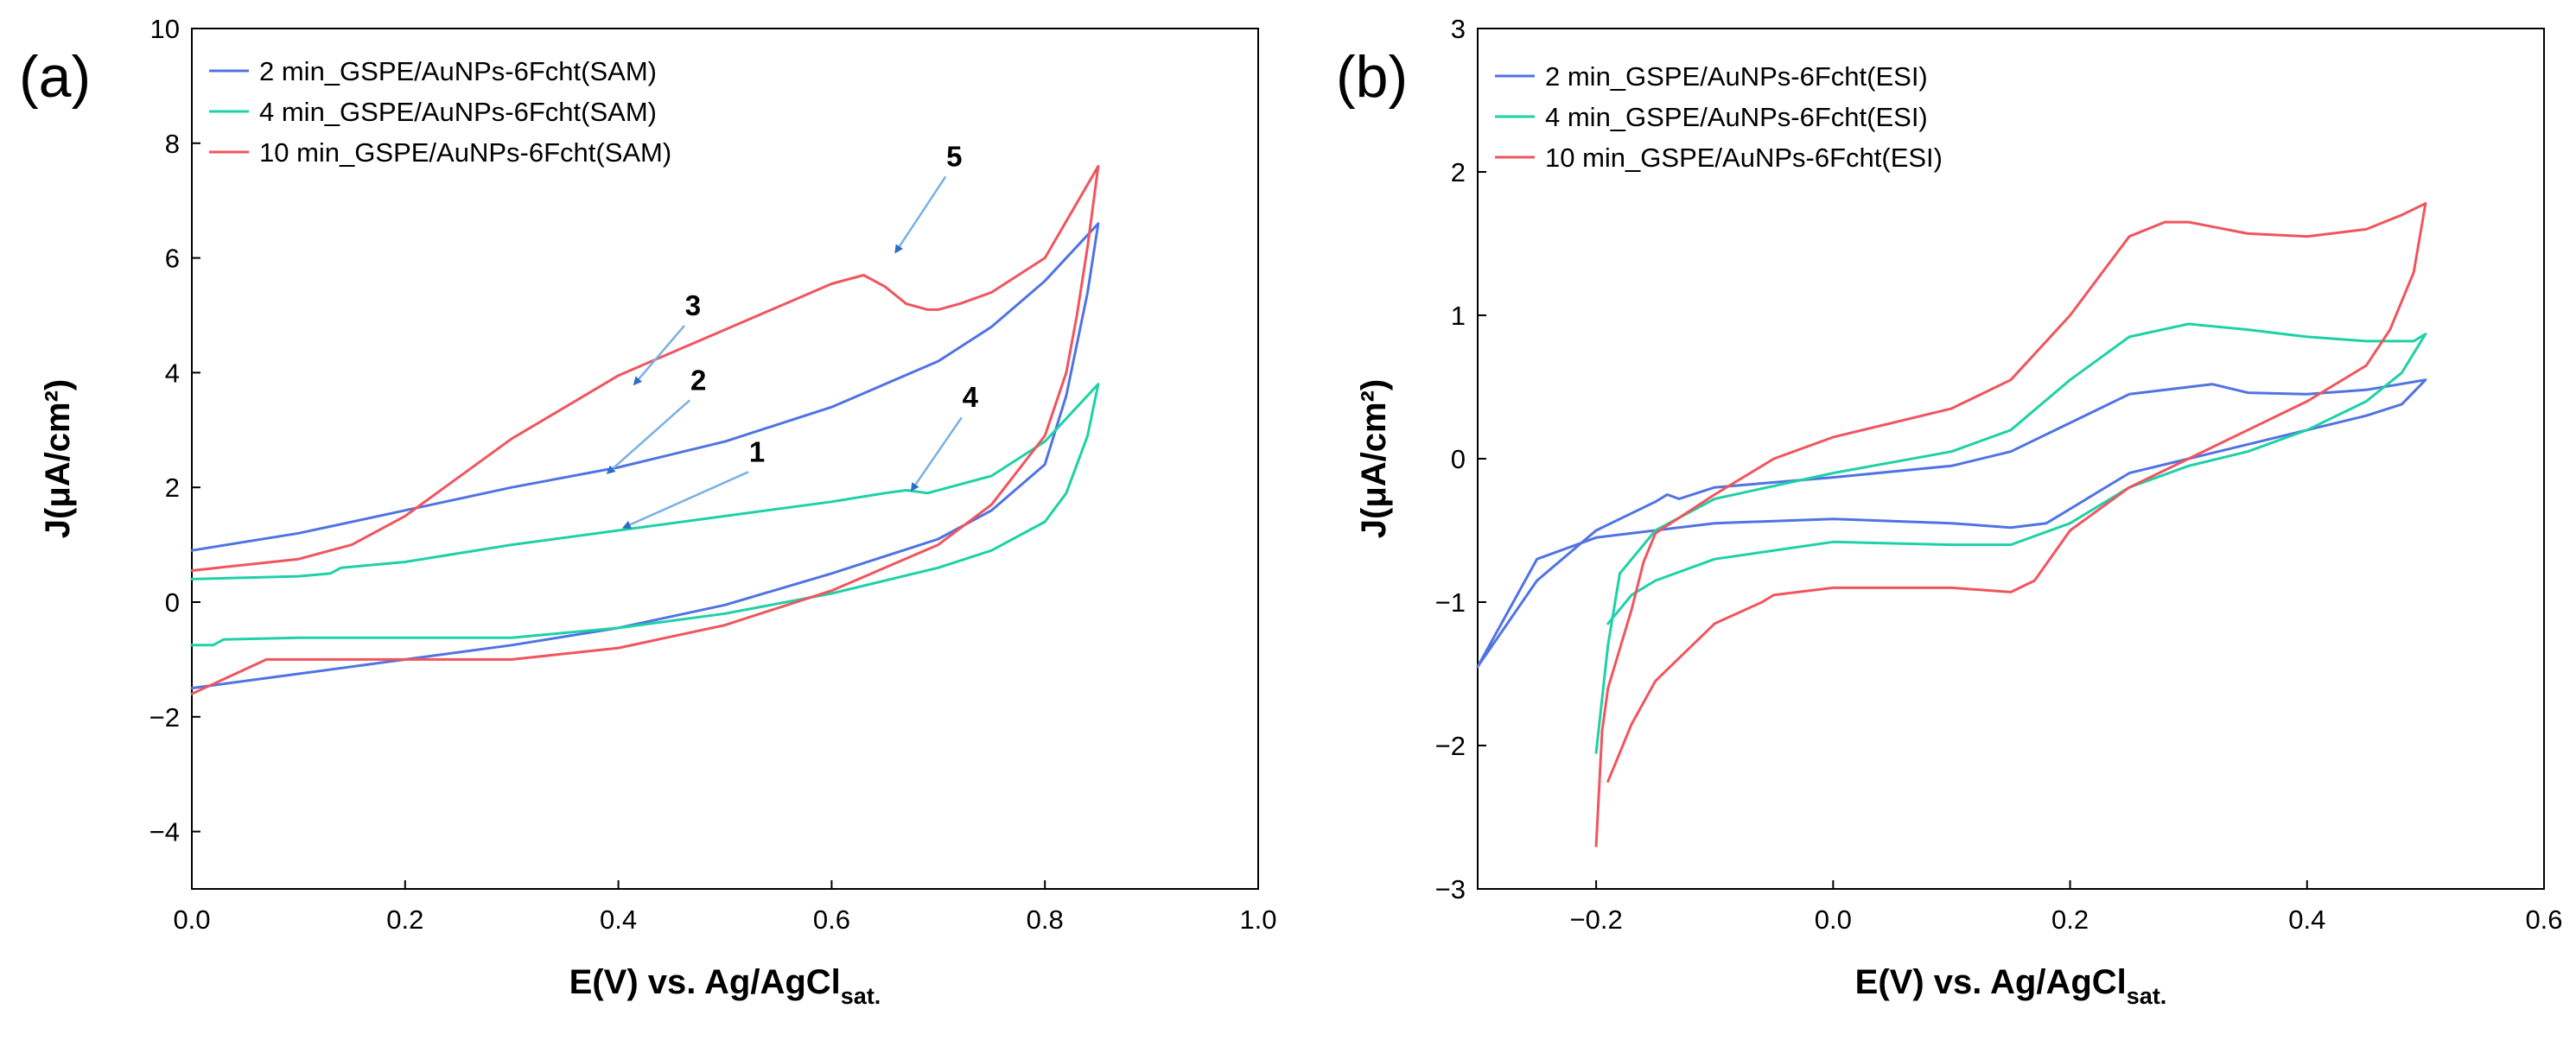 This screenshot has width=2576, height=1047. Describe the element at coordinates (619, 919) in the screenshot. I see `p0-x-tick-label: 0.4` at that location.